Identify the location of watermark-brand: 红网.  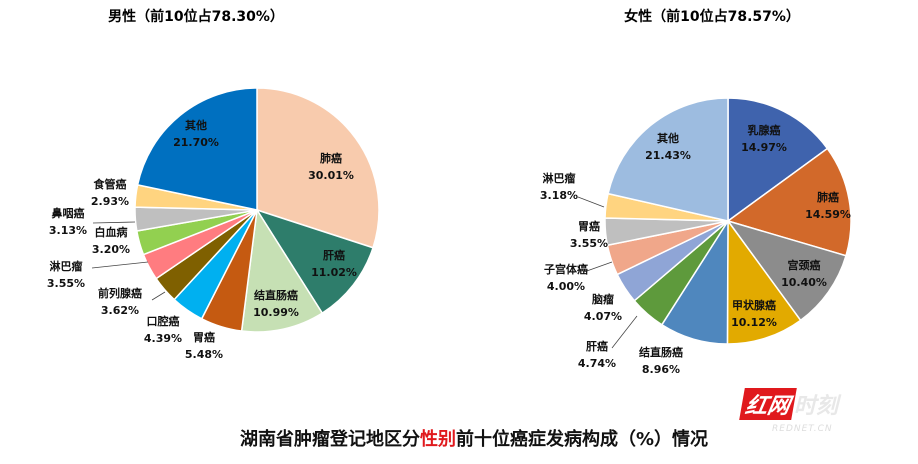
(768, 404).